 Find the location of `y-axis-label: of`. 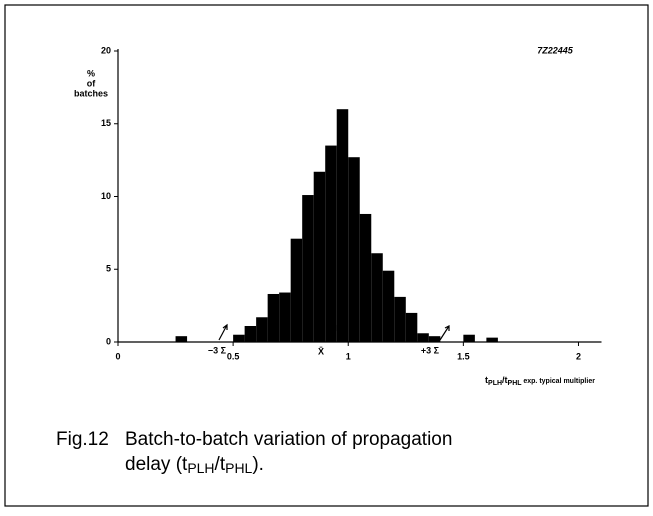

y-axis-label: of is located at coordinates (91, 83).